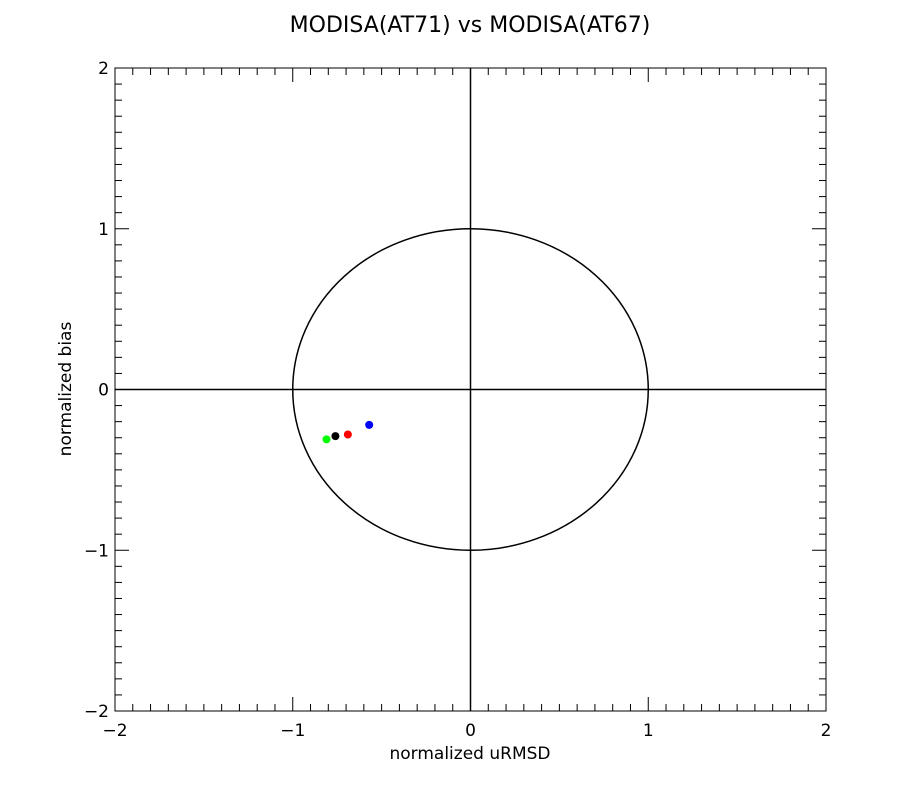 The image size is (900, 788). I want to click on x-tick-label: −2, so click(114, 731).